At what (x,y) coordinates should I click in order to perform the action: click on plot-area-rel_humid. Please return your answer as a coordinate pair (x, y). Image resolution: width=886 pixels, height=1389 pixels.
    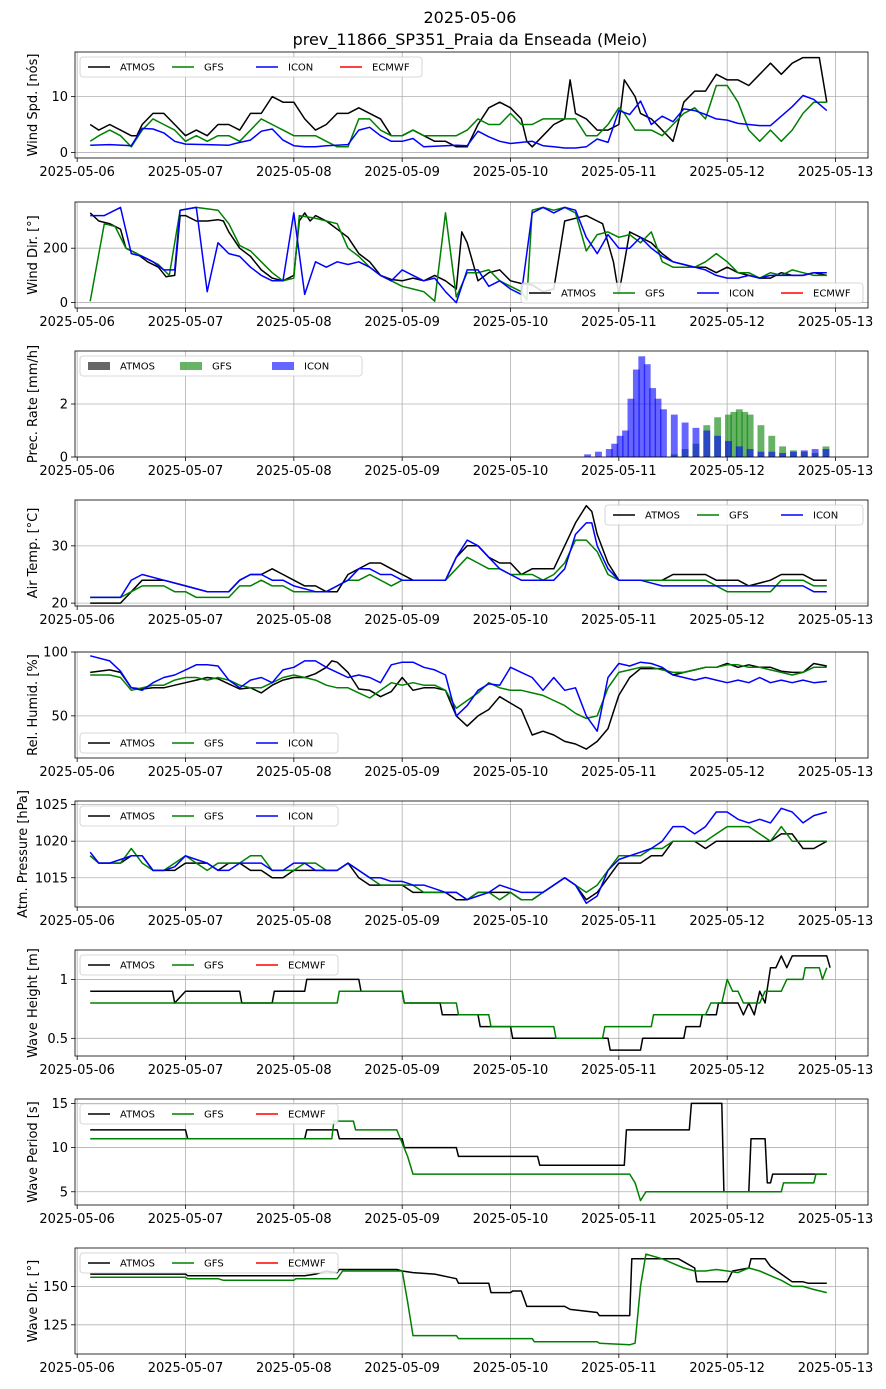
    Looking at the image, I should click on (458, 702).